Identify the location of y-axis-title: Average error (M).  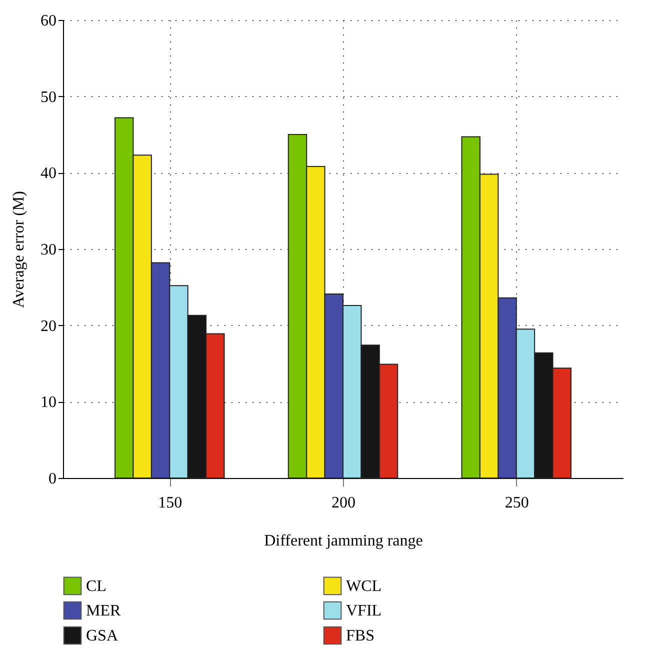
(19, 249).